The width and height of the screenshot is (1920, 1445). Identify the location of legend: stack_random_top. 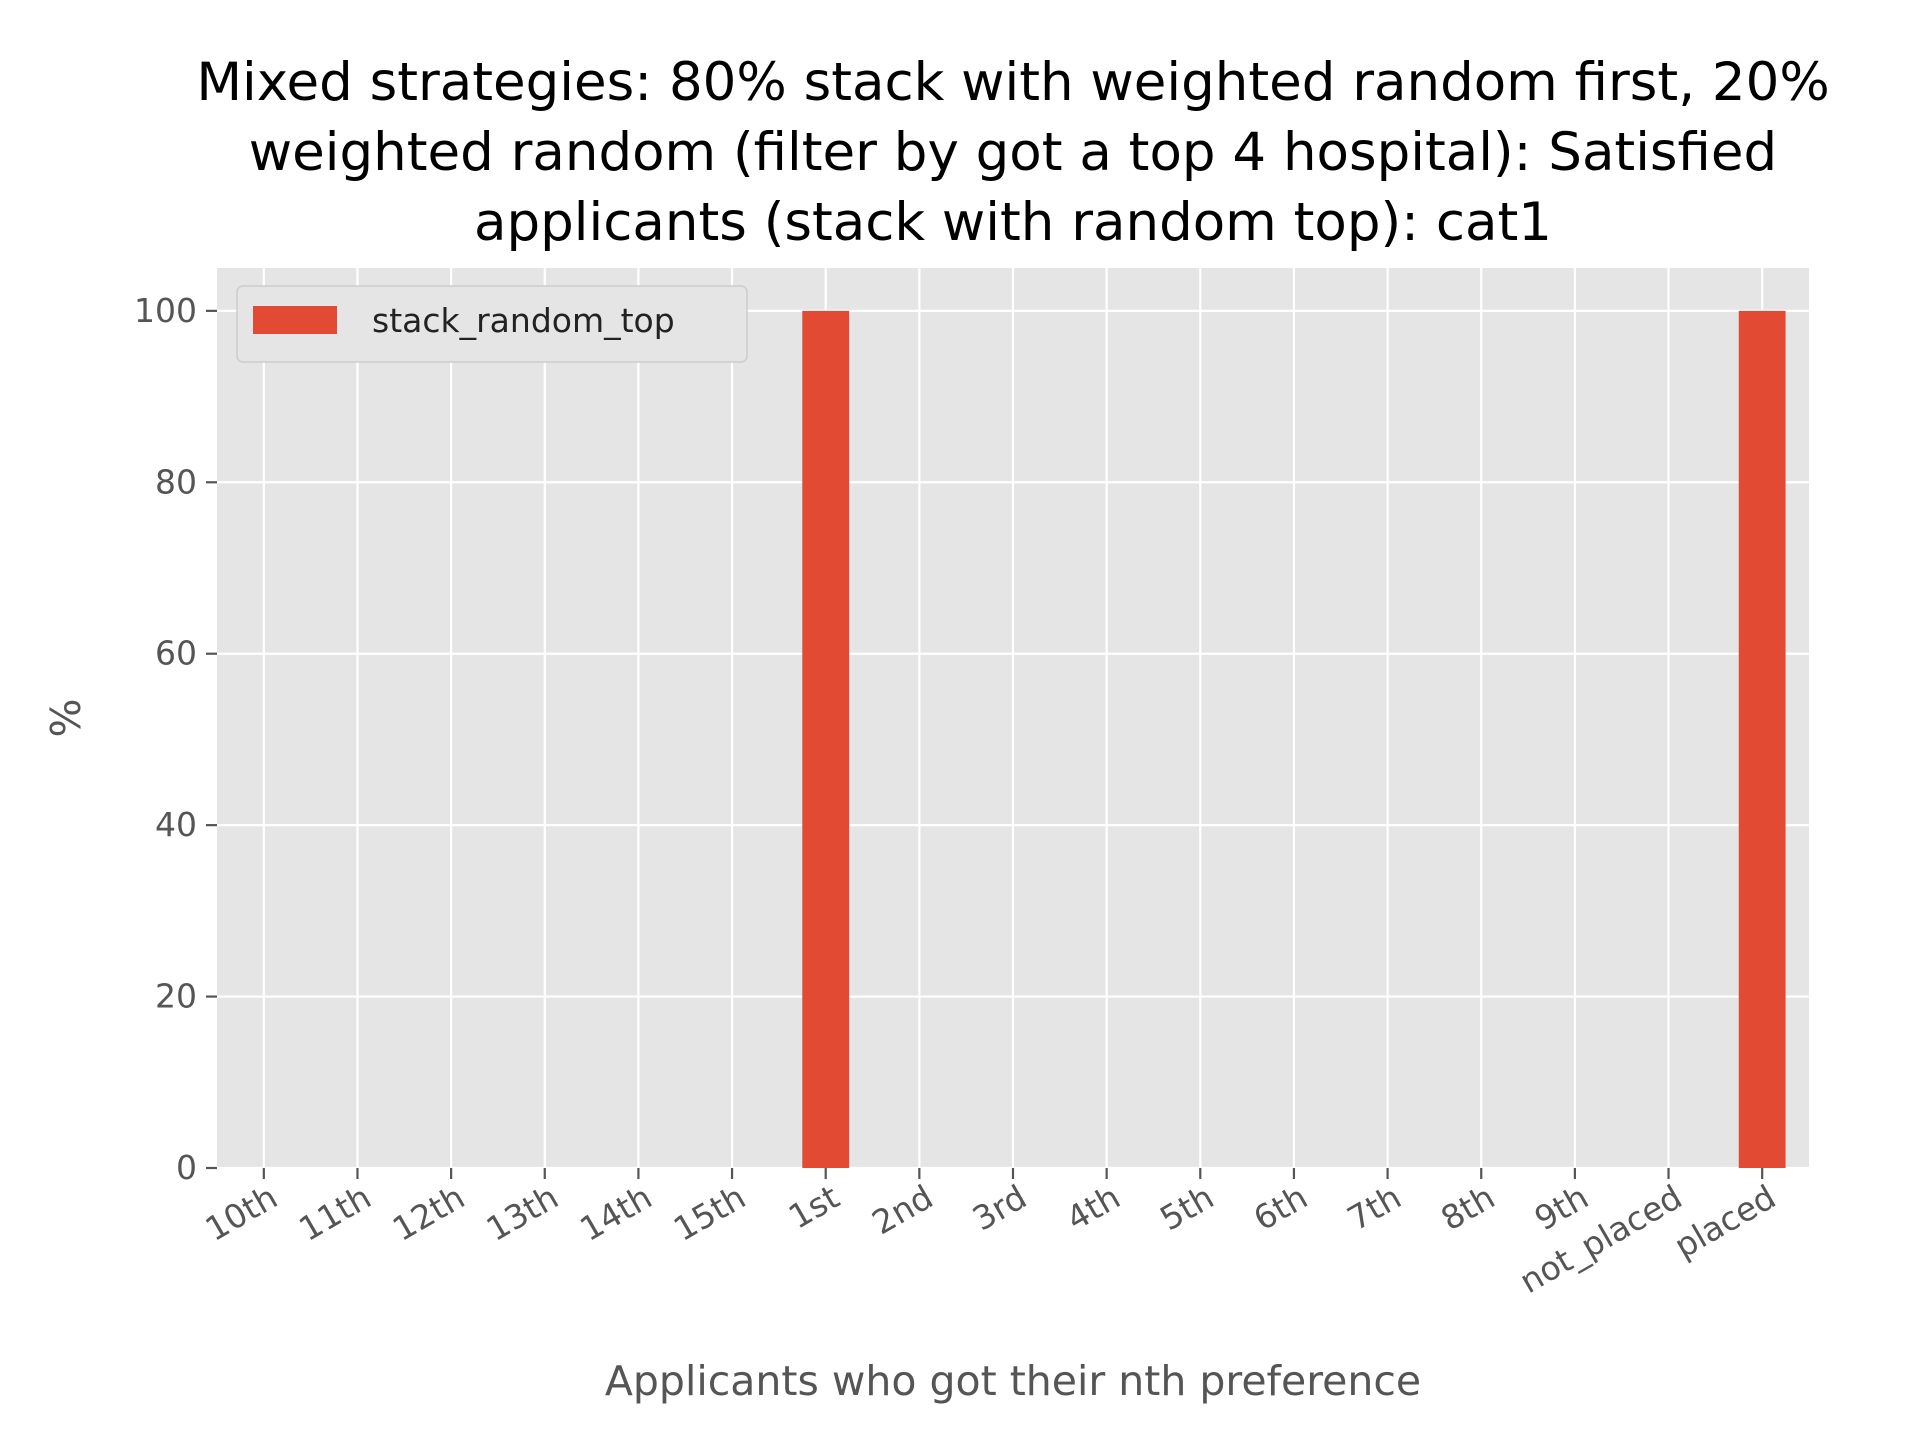
(492, 324).